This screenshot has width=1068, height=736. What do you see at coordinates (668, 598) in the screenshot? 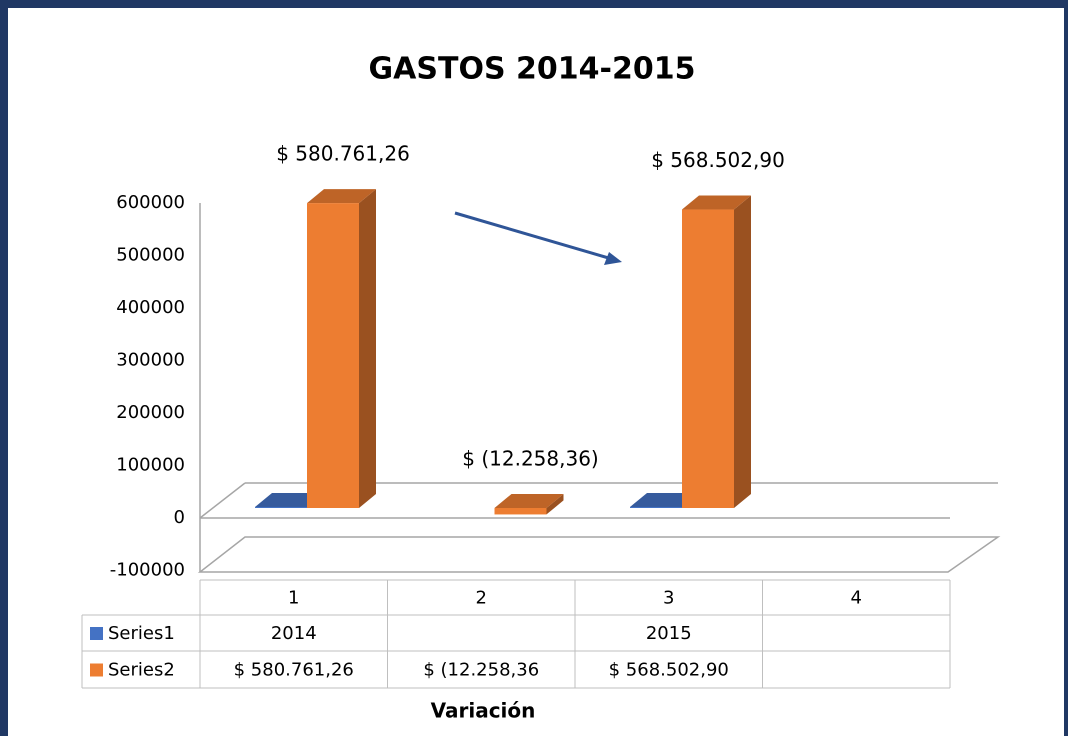
I see `table-category: 3` at bounding box center [668, 598].